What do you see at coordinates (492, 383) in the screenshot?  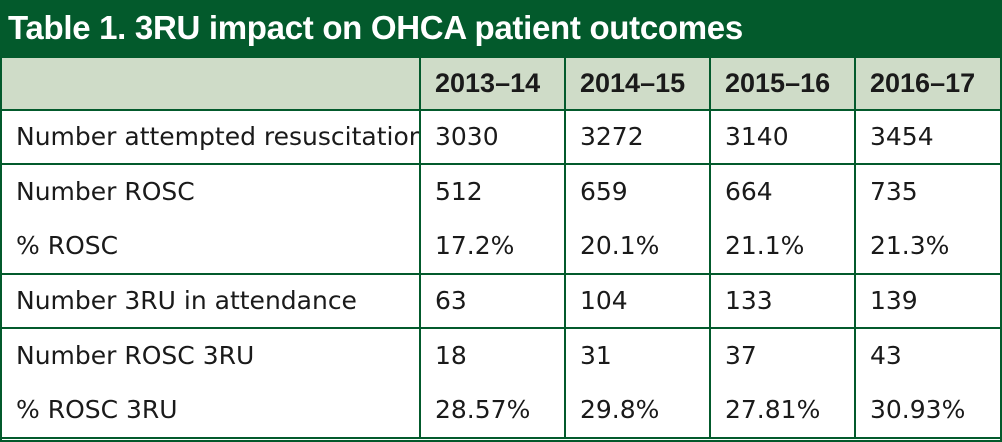 I see `data-cell: 18 28.57%` at bounding box center [492, 383].